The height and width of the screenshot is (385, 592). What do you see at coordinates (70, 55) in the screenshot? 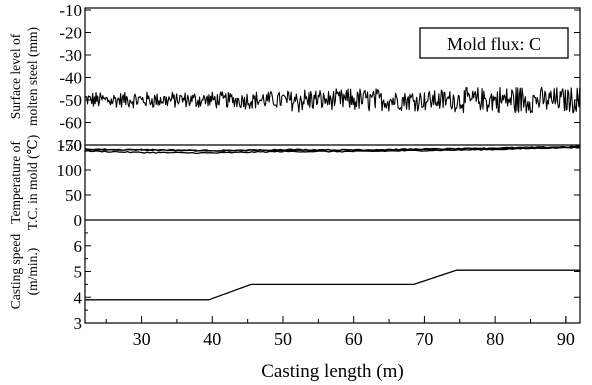
I see `y-tick-label-level: -30` at bounding box center [70, 55].